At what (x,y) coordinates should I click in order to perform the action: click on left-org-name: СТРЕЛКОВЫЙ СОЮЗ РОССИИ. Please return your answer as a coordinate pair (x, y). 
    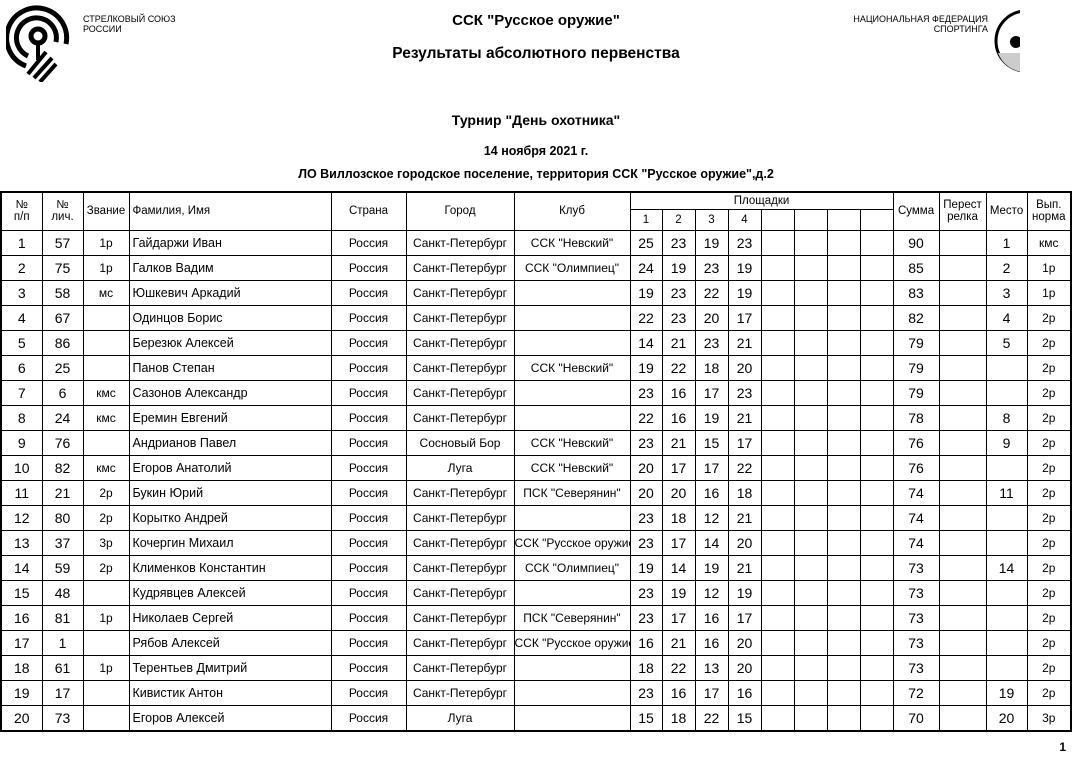
    Looking at the image, I should click on (129, 24).